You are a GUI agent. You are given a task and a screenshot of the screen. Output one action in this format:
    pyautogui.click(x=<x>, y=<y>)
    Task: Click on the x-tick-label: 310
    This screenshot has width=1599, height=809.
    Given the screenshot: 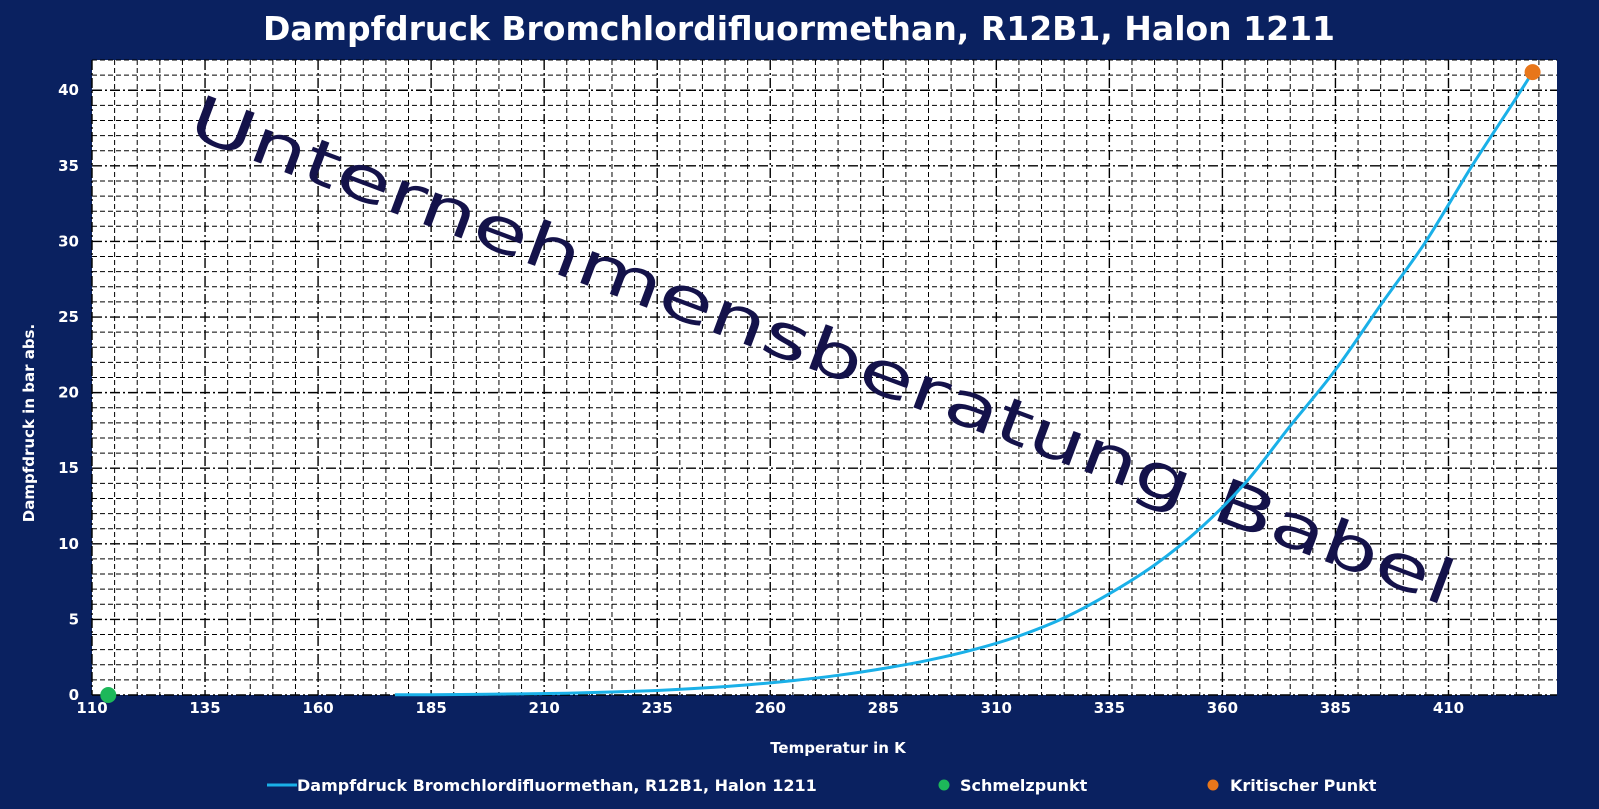 What is the action you would take?
    pyautogui.click(x=996, y=708)
    